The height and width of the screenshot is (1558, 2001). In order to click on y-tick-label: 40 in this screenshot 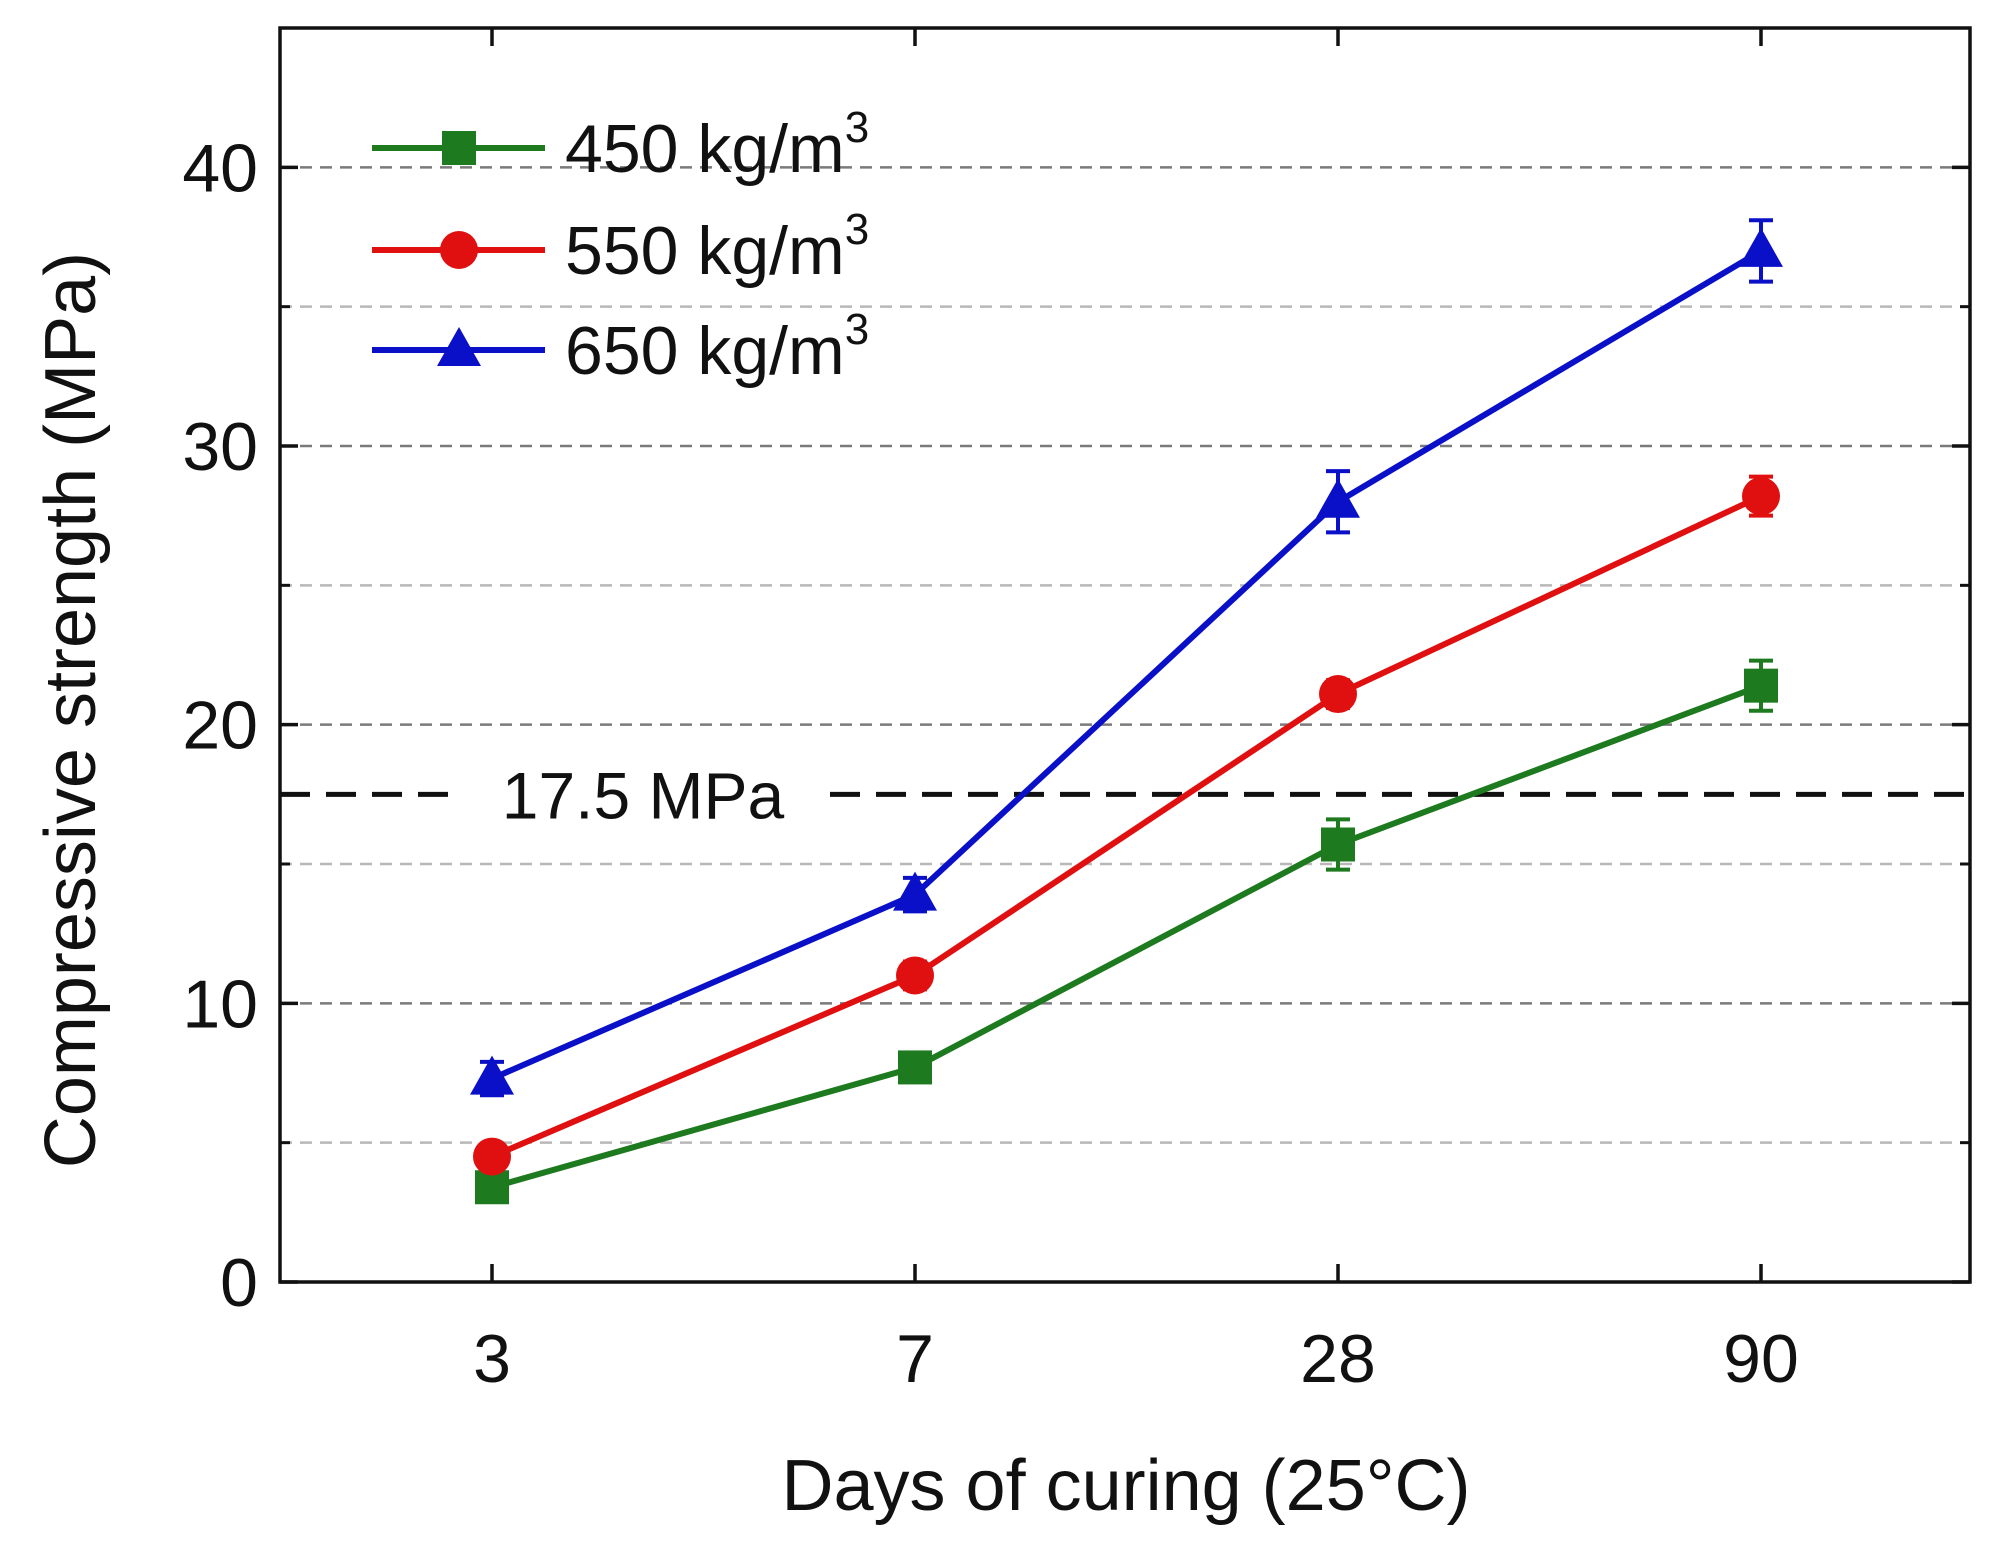, I will do `click(220, 168)`.